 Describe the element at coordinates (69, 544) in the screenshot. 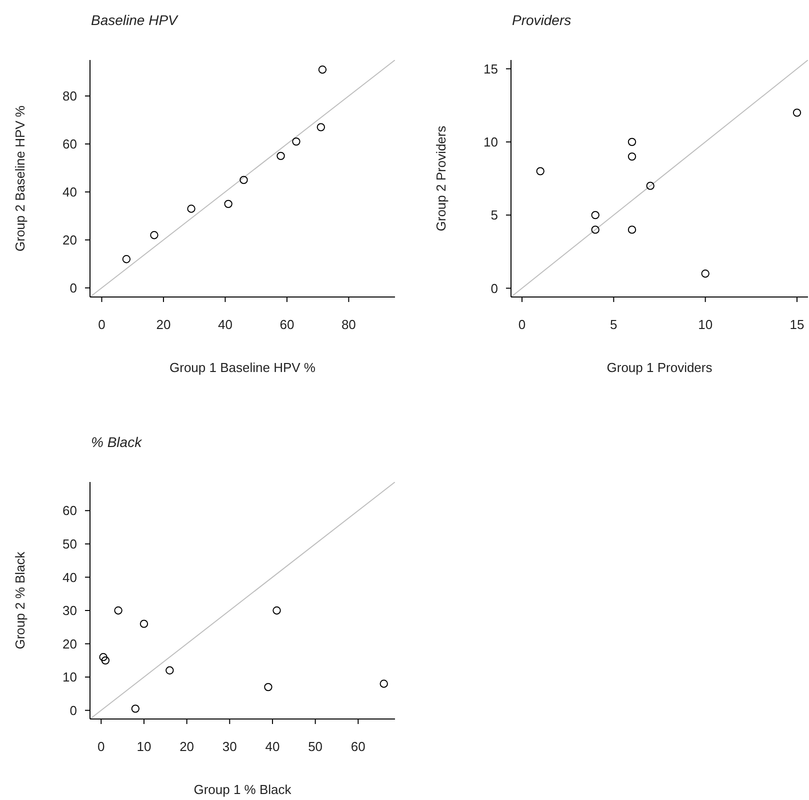

I see `y-tick-label: 50` at that location.